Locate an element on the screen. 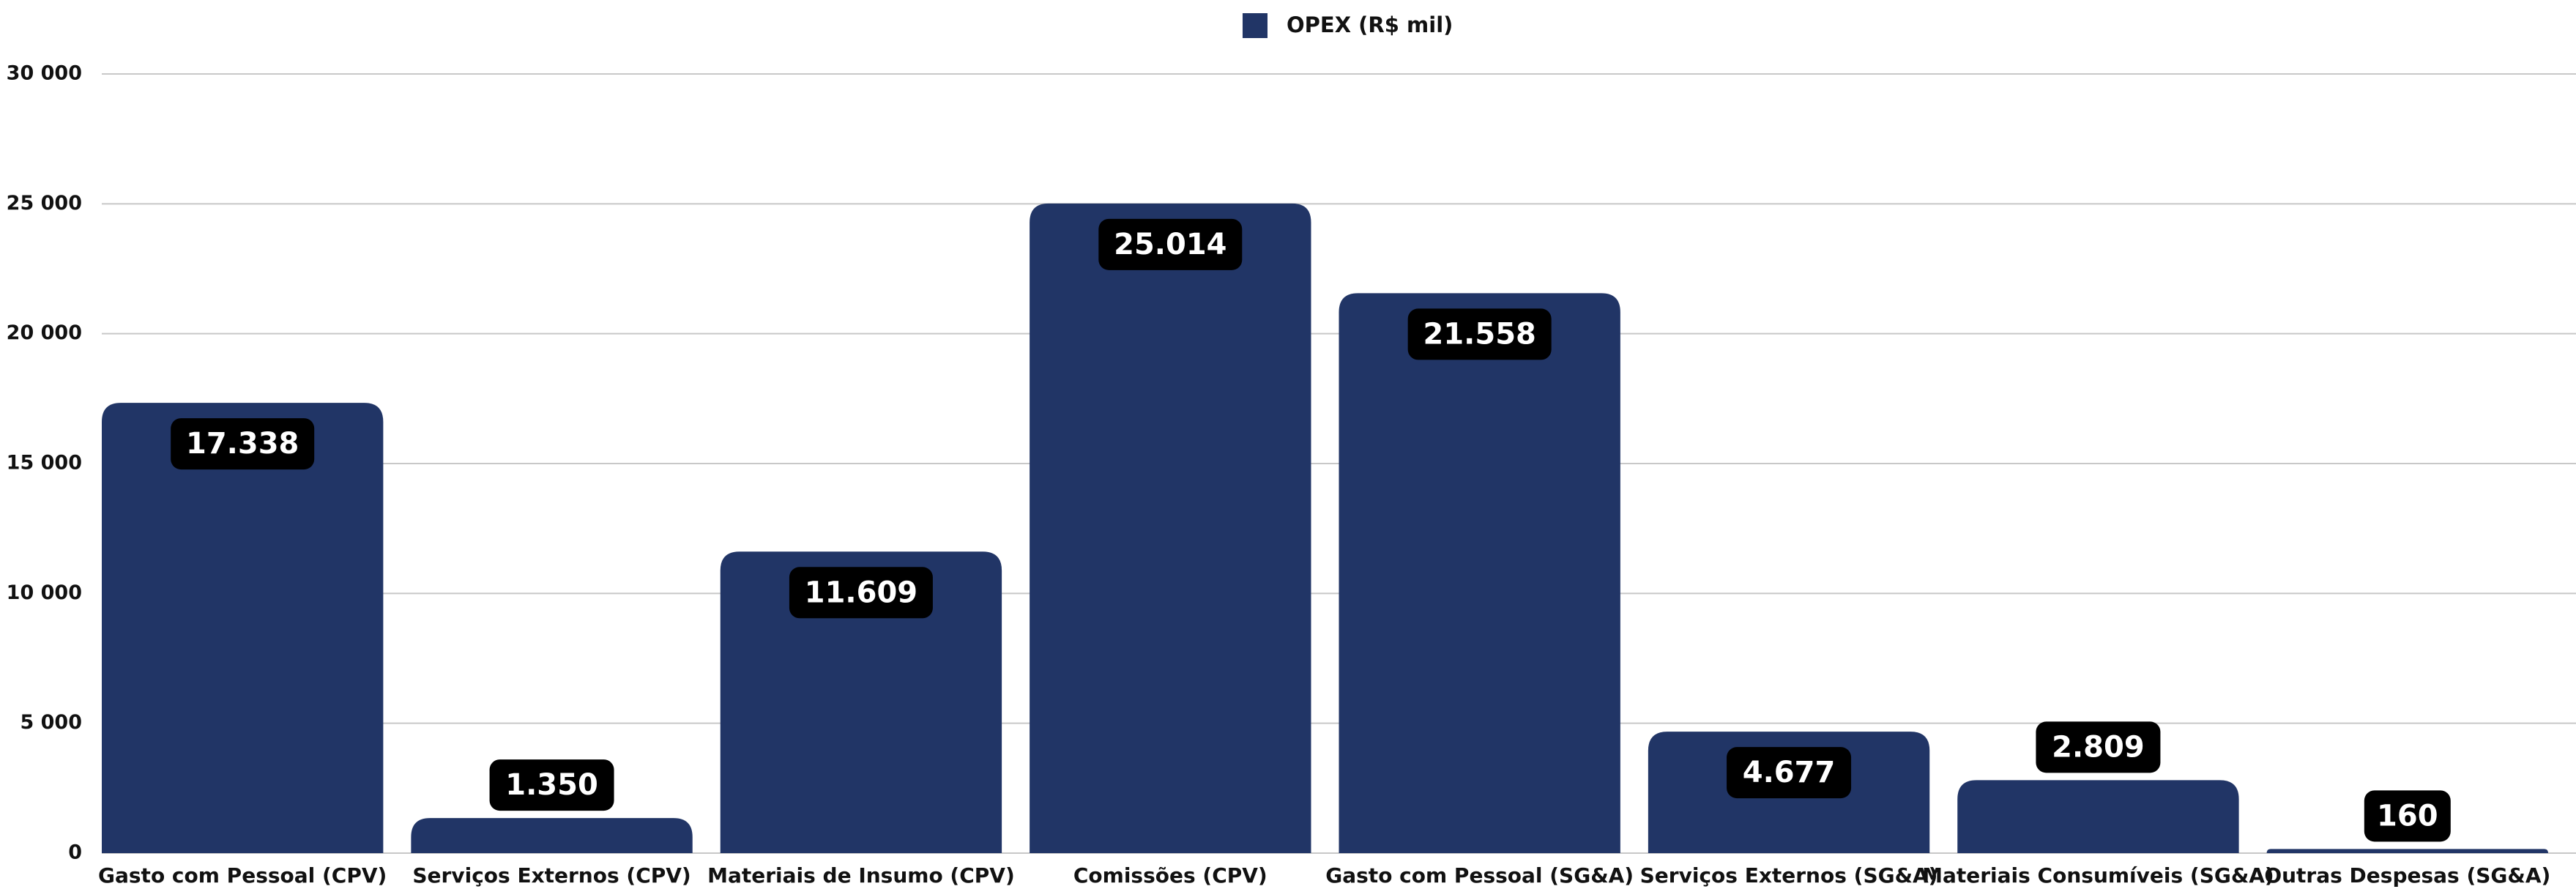 The image size is (2576, 889). y-tick-label: 15 000 is located at coordinates (44, 463).